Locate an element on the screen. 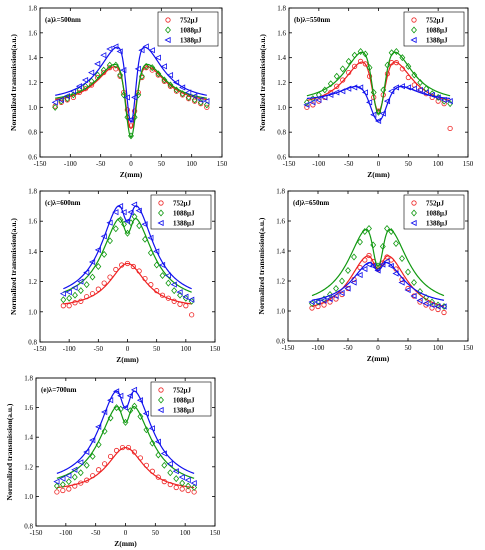  y-tick-label: 0.8 is located at coordinates (32, 133).